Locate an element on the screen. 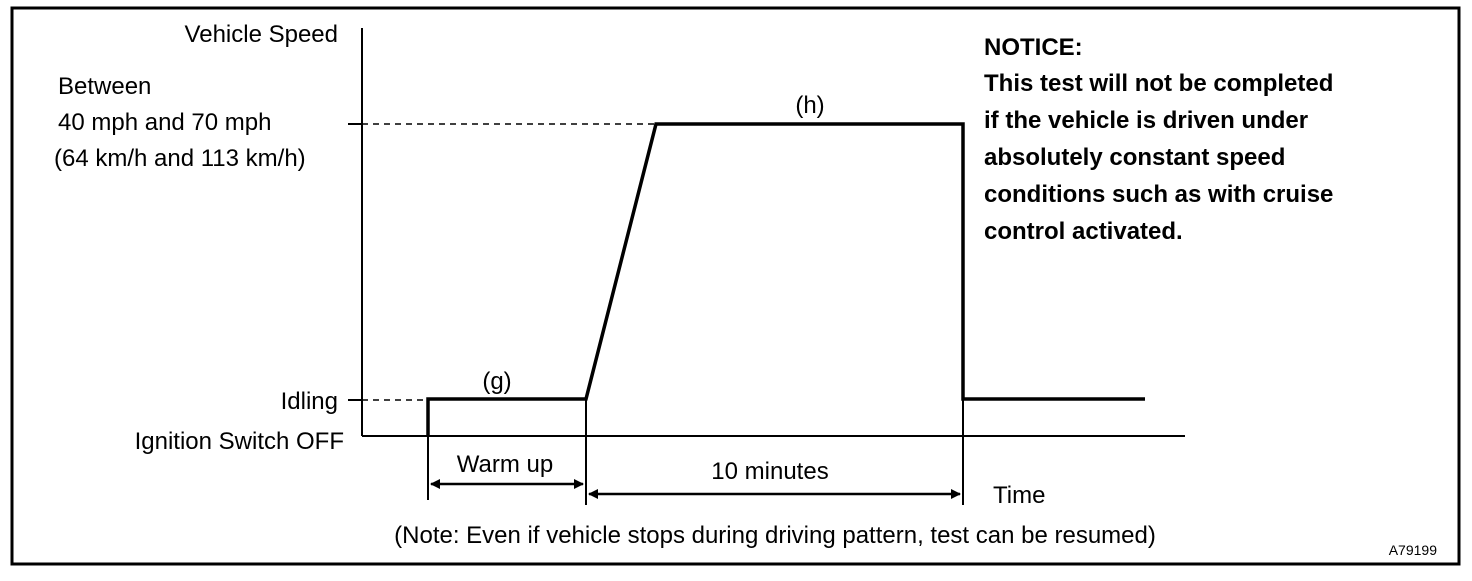  speed-label-line1: Between is located at coordinates (104, 86).